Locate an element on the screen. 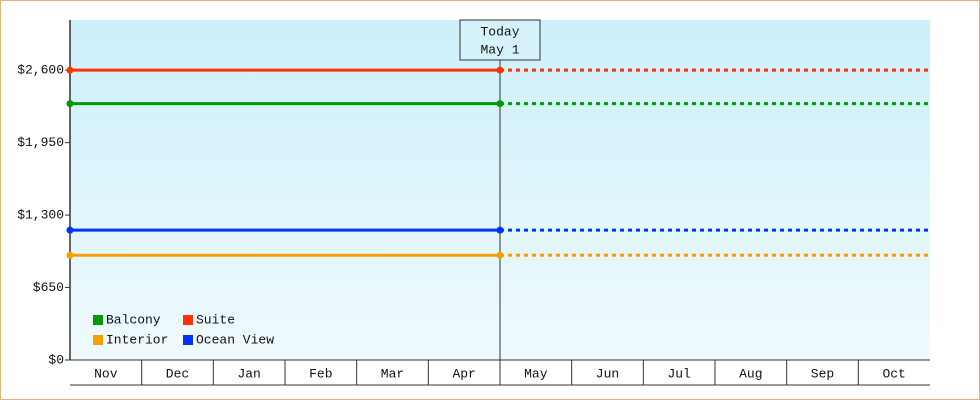 This screenshot has height=400, width=980. x-tick-label: Nov is located at coordinates (106, 373).